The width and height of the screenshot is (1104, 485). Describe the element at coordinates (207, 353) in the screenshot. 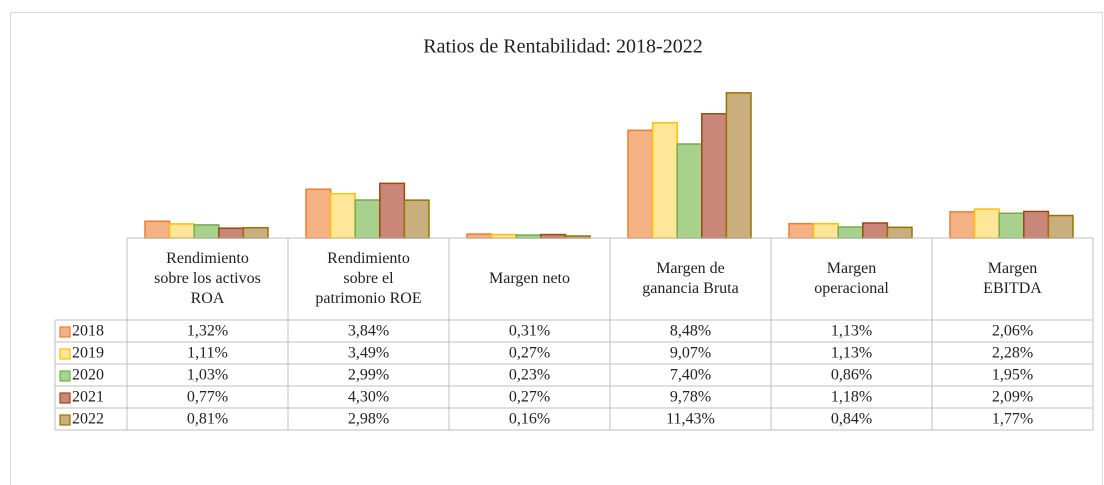

I see `data-label: 1,11%` at that location.